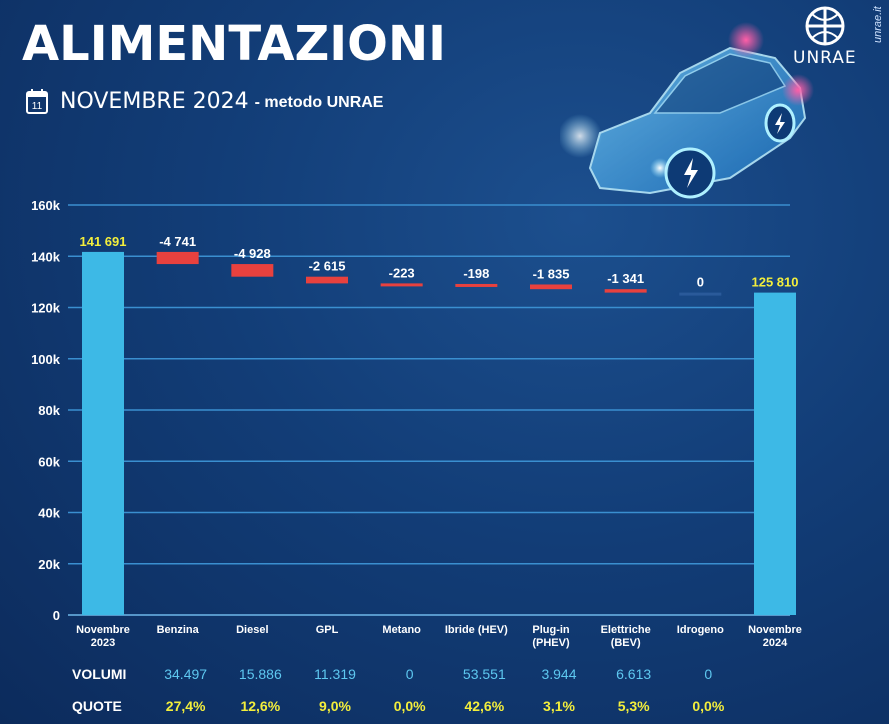 The width and height of the screenshot is (889, 724). I want to click on data-label: -2 615, so click(327, 266).